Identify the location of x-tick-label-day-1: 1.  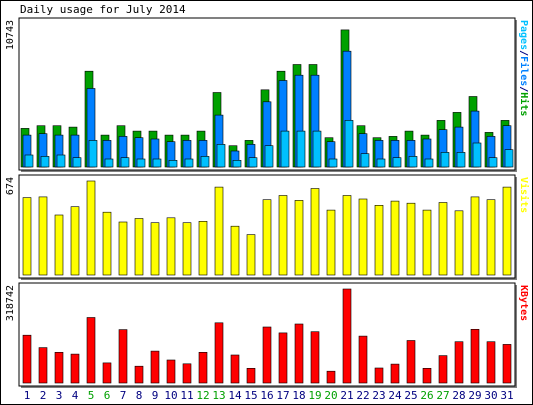
(27, 395).